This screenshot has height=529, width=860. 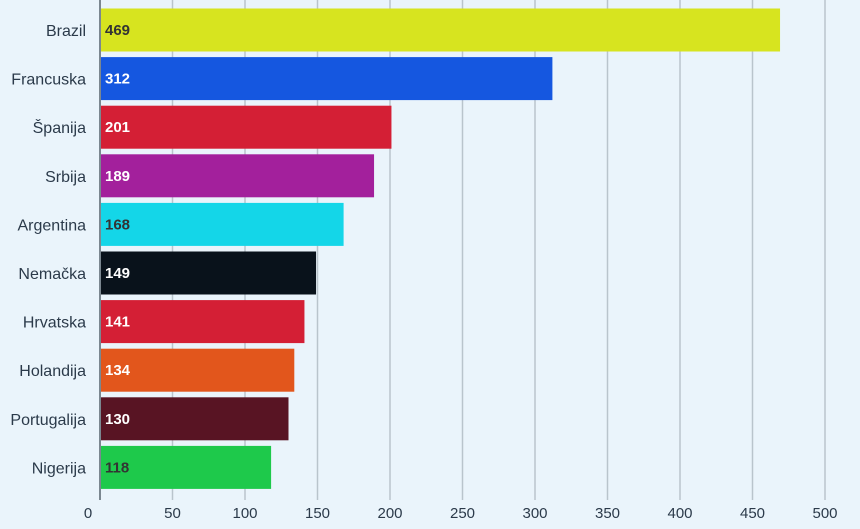 I want to click on bar-srbija, so click(x=237, y=176).